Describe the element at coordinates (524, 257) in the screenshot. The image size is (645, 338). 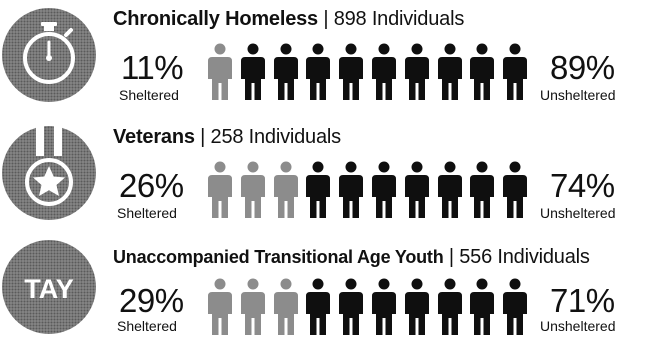
I see `individuals-count: 556 Individuals` at that location.